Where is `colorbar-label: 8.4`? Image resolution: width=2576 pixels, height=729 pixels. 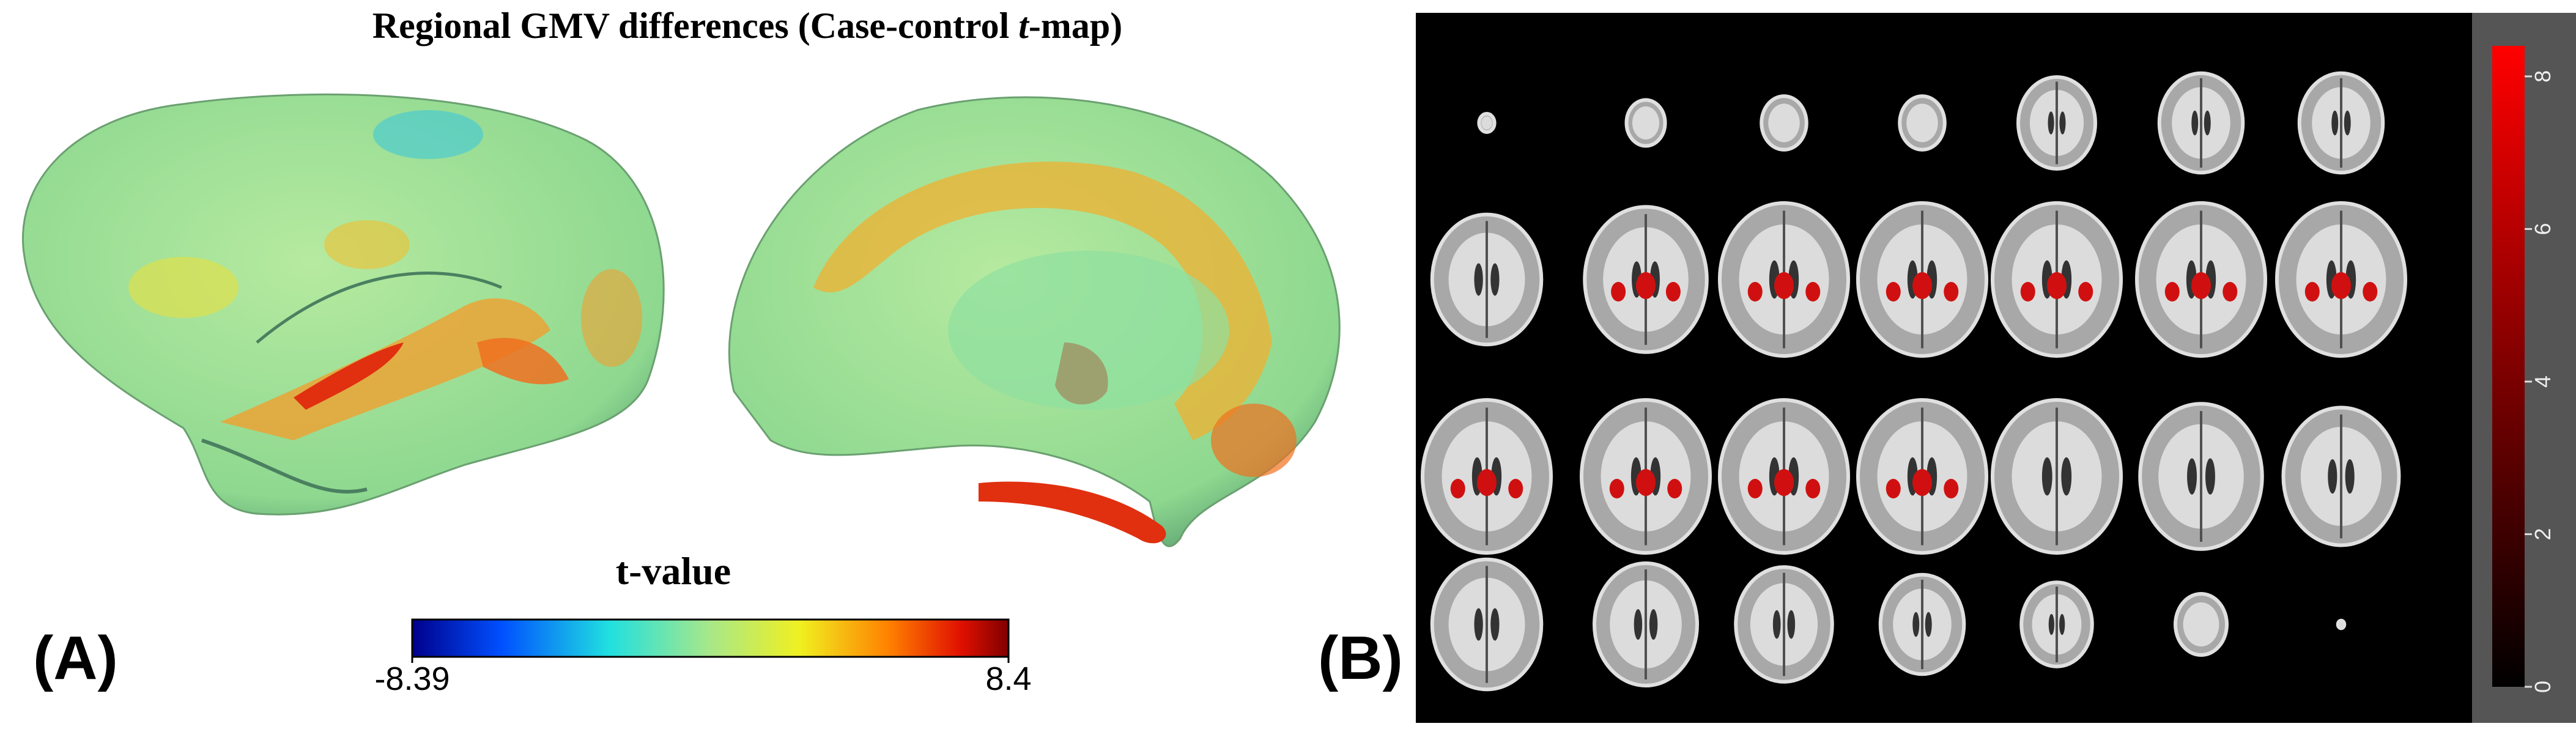 colorbar-label: 8.4 is located at coordinates (1008, 679).